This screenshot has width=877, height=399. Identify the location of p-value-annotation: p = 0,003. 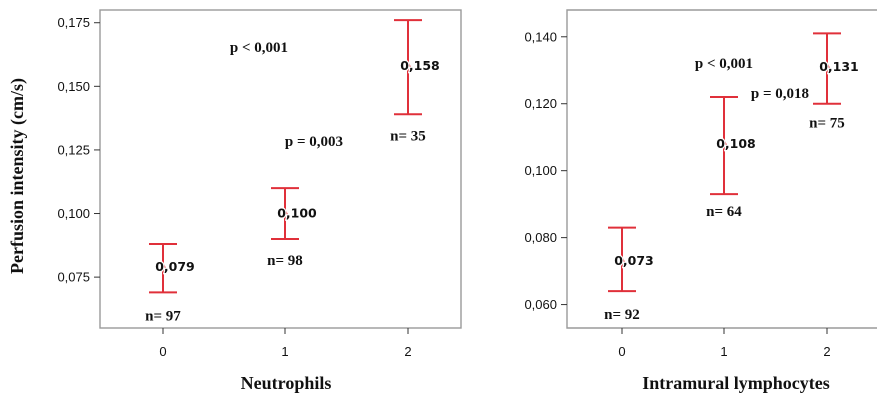
(314, 142).